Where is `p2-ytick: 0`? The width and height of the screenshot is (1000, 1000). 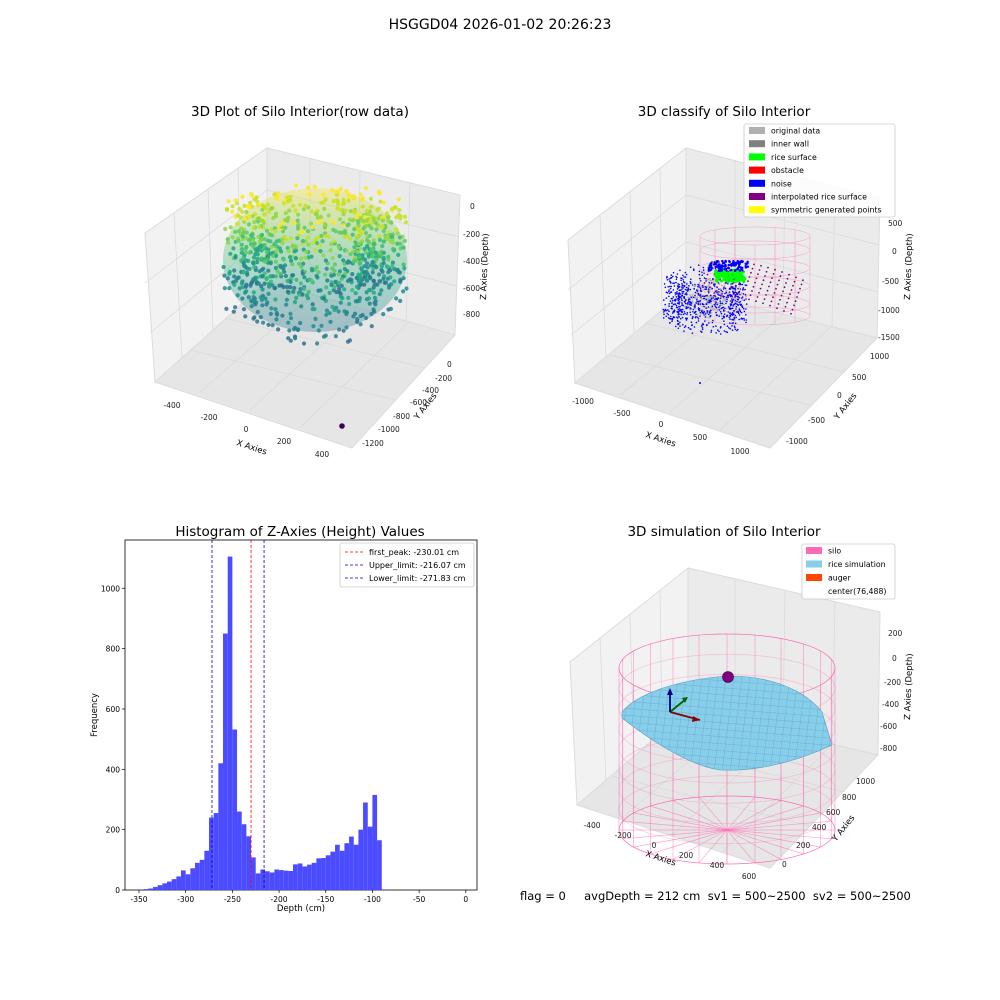
p2-ytick: 0 is located at coordinates (839, 395).